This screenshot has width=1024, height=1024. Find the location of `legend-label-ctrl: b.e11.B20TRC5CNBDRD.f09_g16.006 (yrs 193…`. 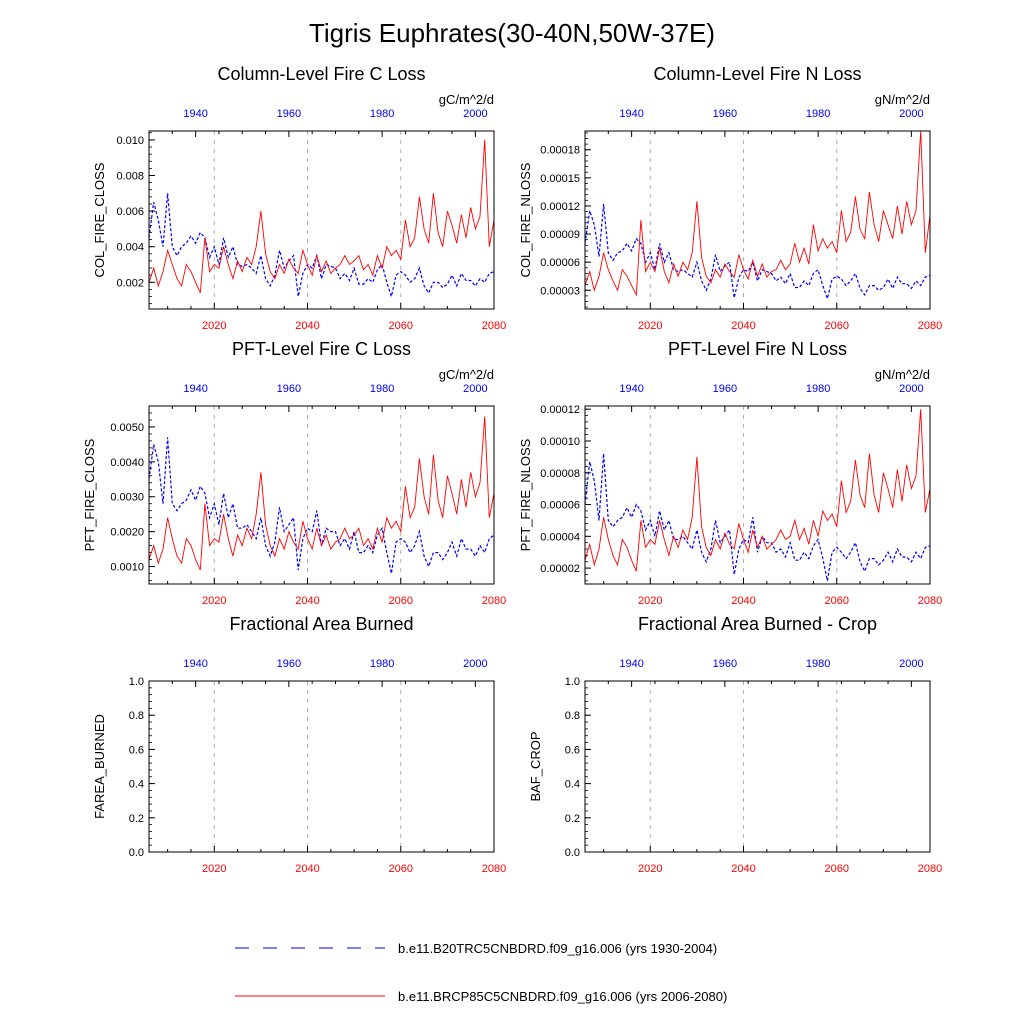

legend-label-ctrl: b.e11.B20TRC5CNBDRD.f09_g16.006 (yrs 193… is located at coordinates (557, 948).